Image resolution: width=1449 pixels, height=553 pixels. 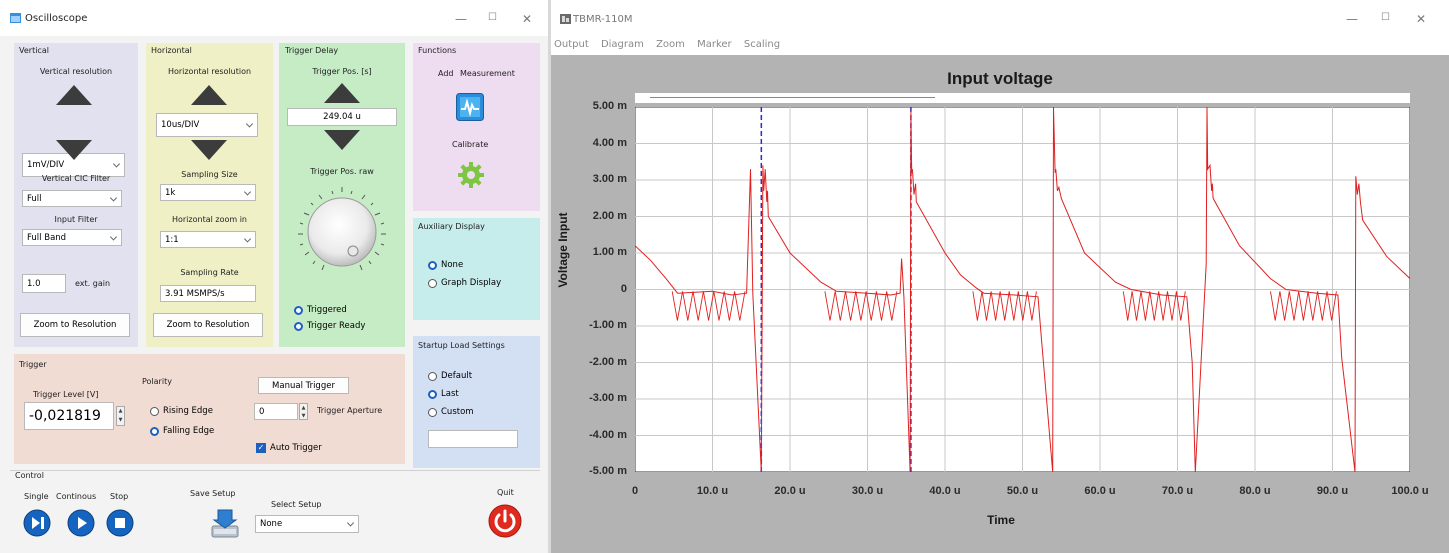 I want to click on add-measurement-icon, so click(x=470, y=107).